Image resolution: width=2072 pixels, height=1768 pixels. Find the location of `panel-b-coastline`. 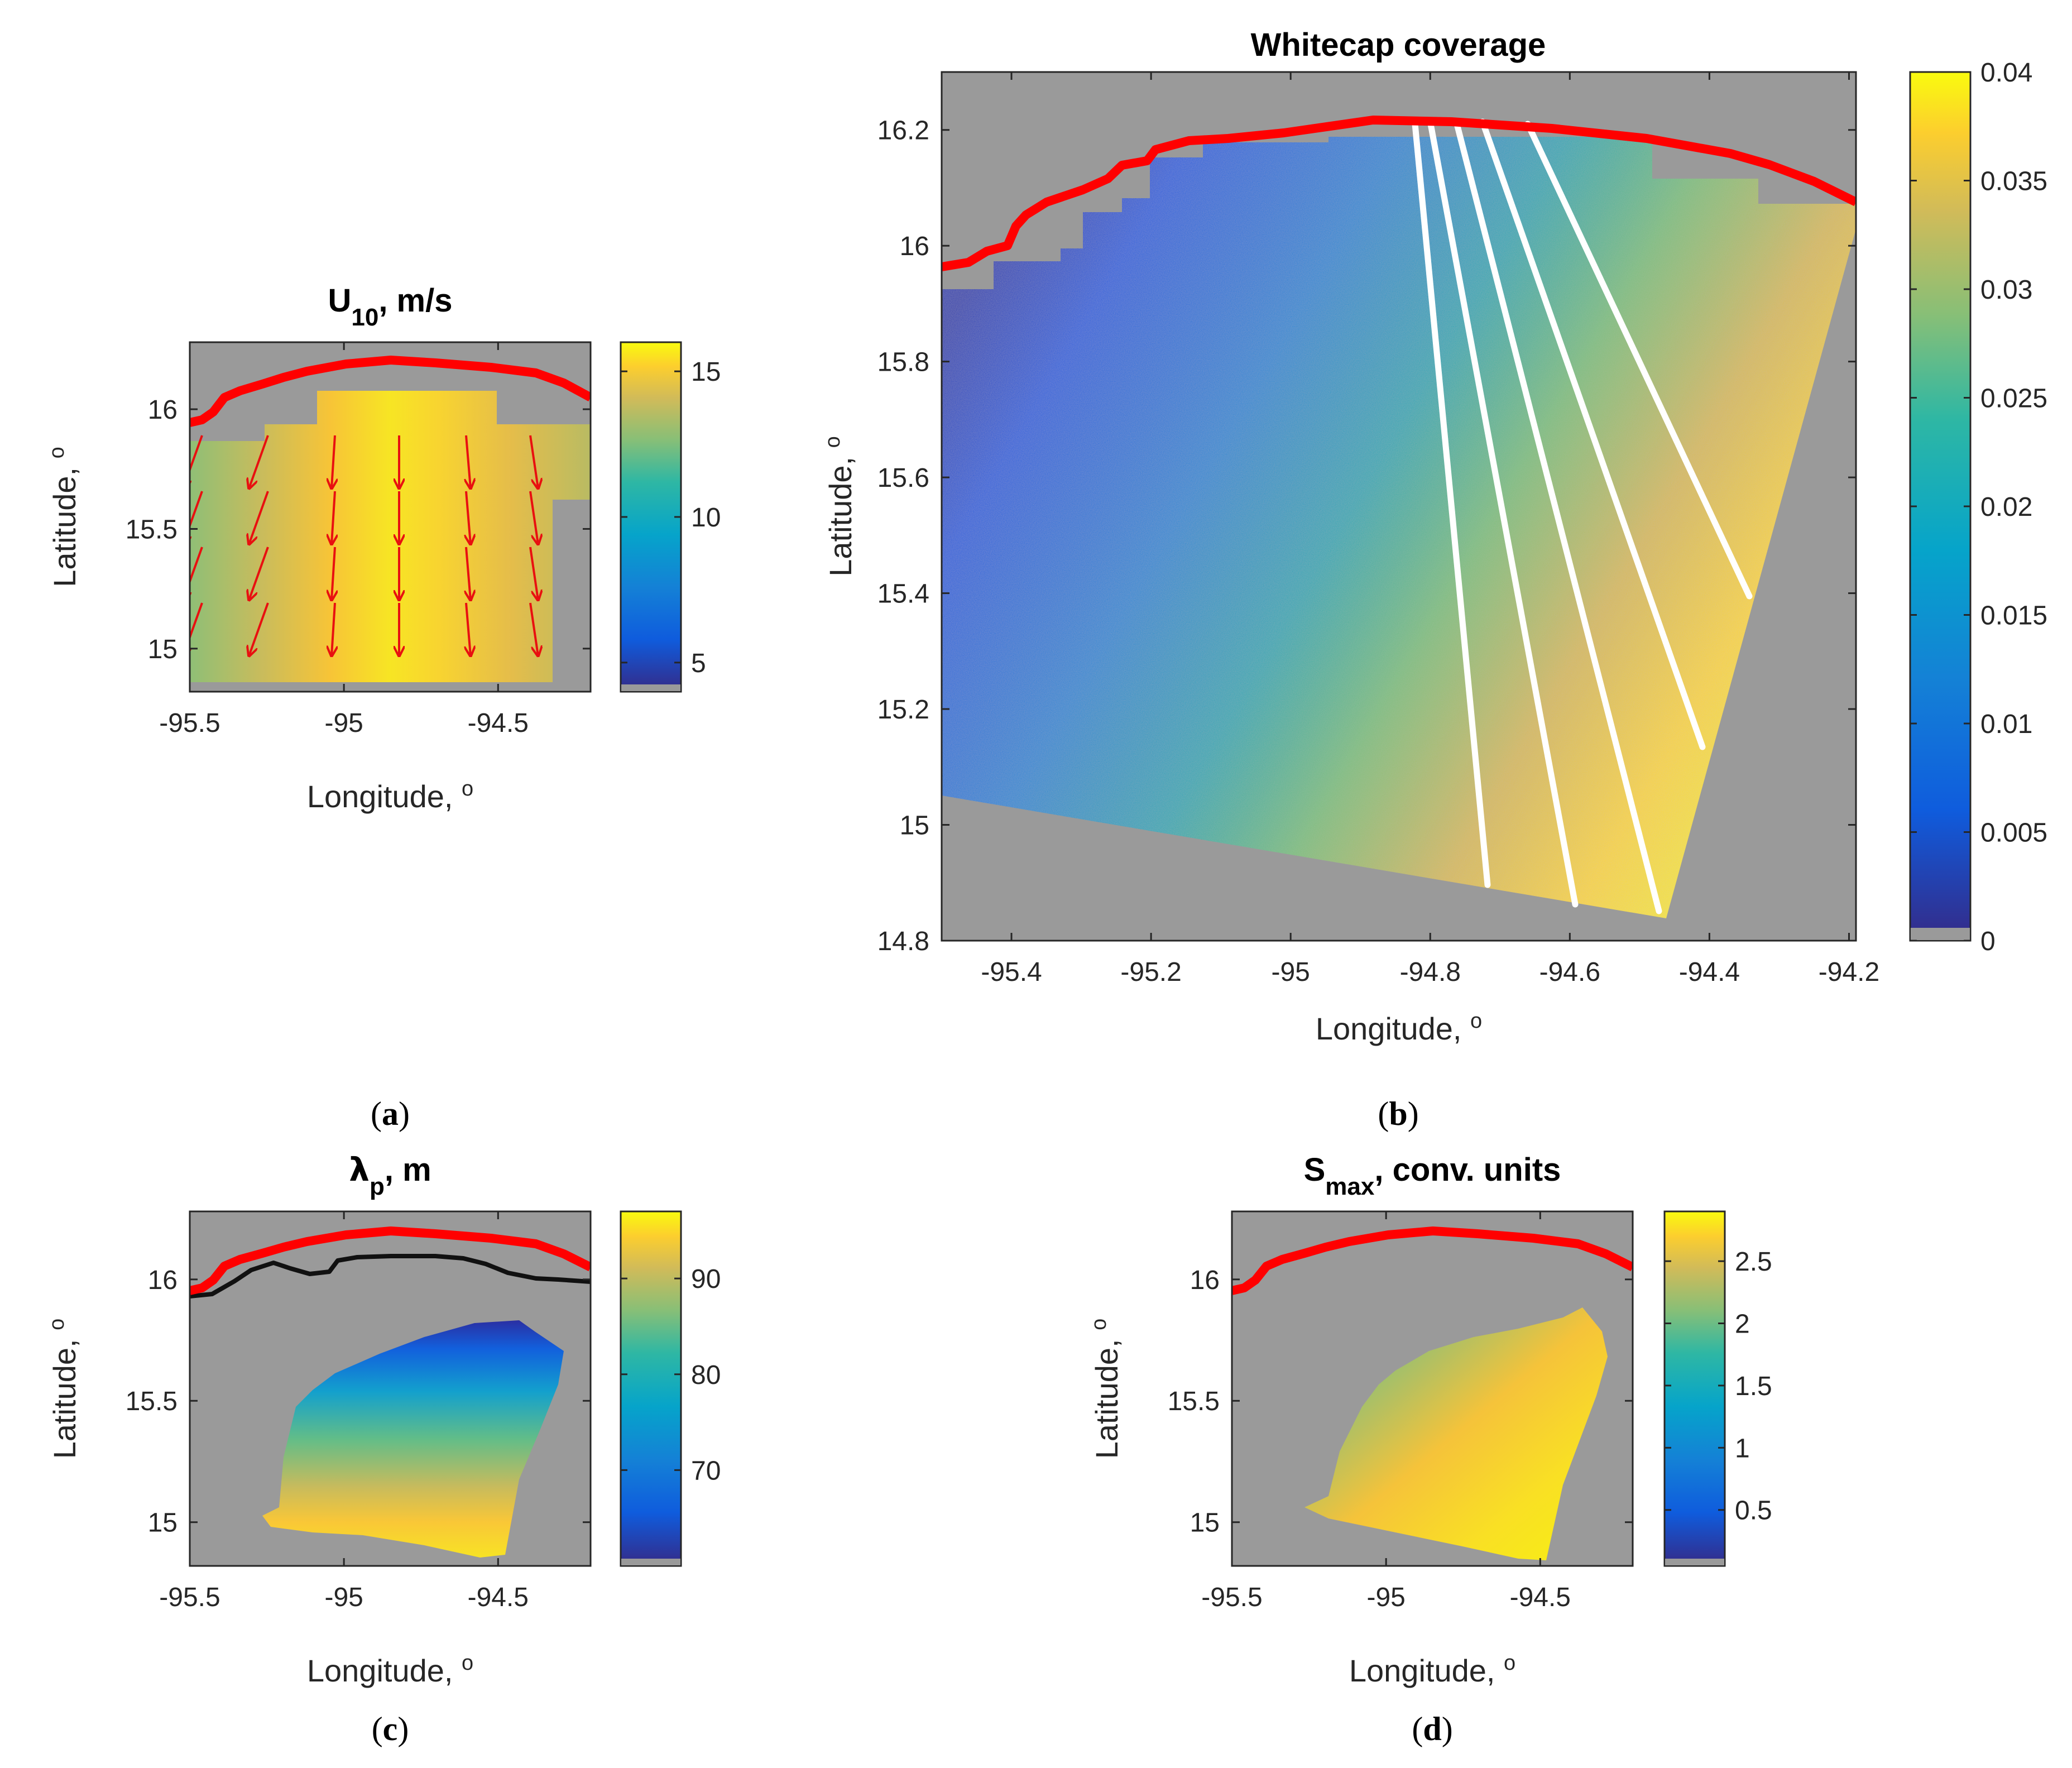

panel-b-coastline is located at coordinates (1399, 193).